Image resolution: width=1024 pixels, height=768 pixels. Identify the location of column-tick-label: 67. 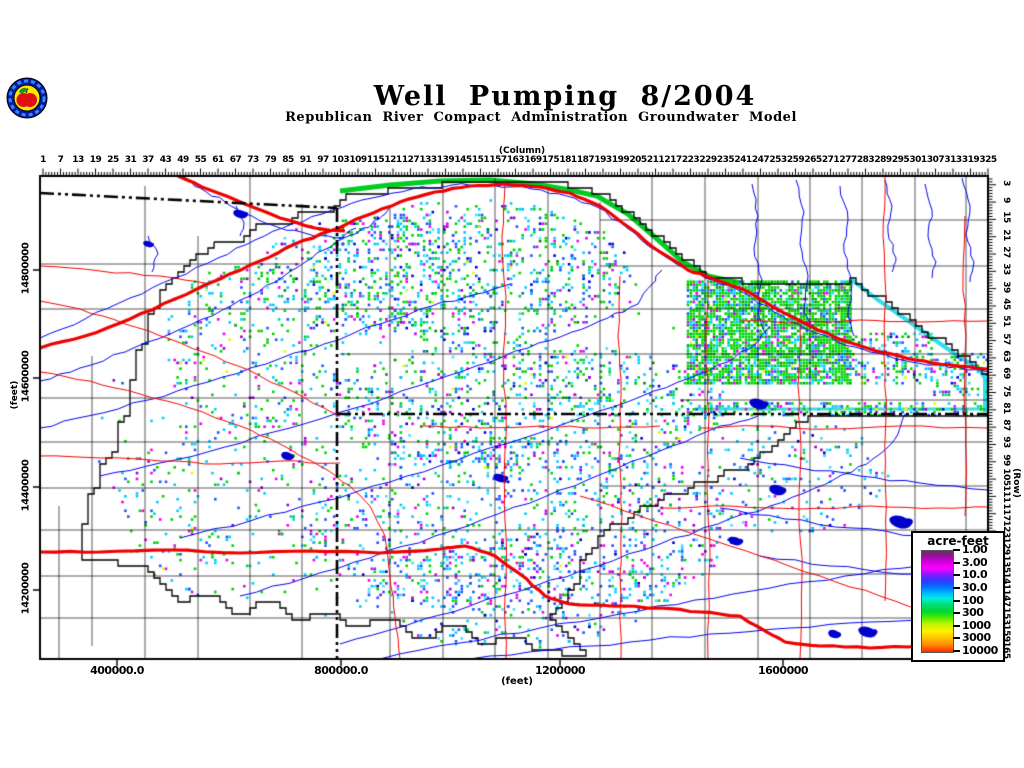
(235, 160).